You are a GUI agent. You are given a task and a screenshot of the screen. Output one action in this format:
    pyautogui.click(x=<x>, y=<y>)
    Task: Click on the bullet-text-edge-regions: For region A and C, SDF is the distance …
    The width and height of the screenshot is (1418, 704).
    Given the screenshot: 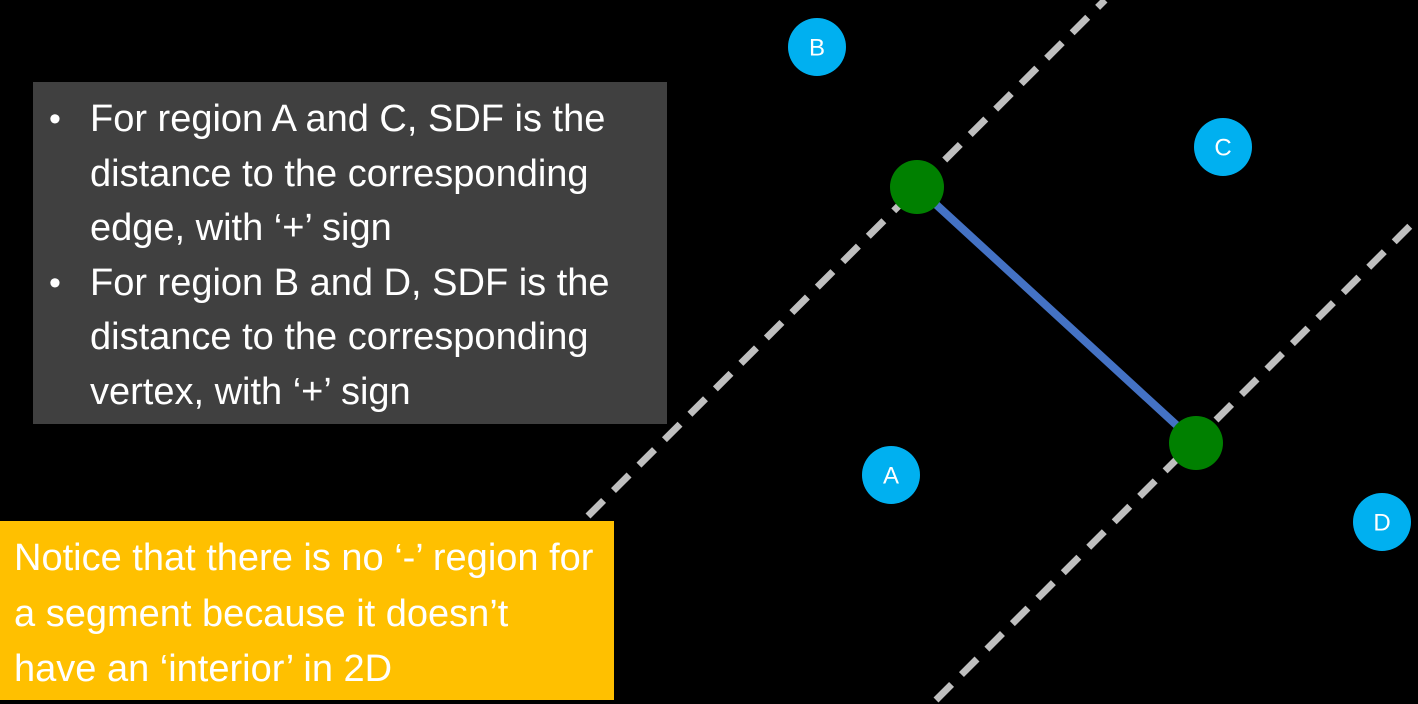 What is the action you would take?
    pyautogui.click(x=348, y=173)
    